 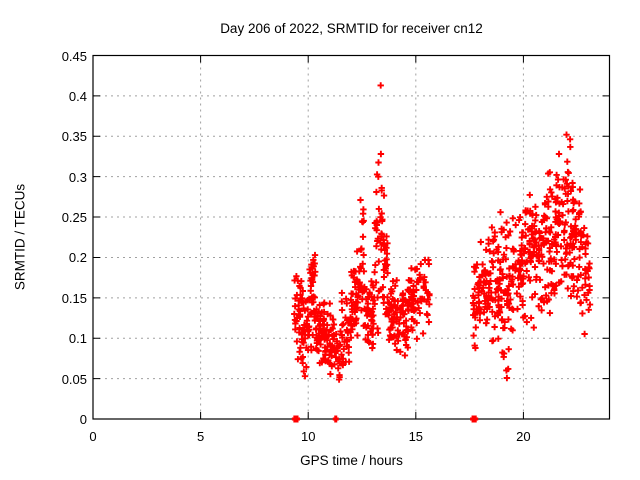 What do you see at coordinates (77, 258) in the screenshot?
I see `y-tick-label: 0.2` at bounding box center [77, 258].